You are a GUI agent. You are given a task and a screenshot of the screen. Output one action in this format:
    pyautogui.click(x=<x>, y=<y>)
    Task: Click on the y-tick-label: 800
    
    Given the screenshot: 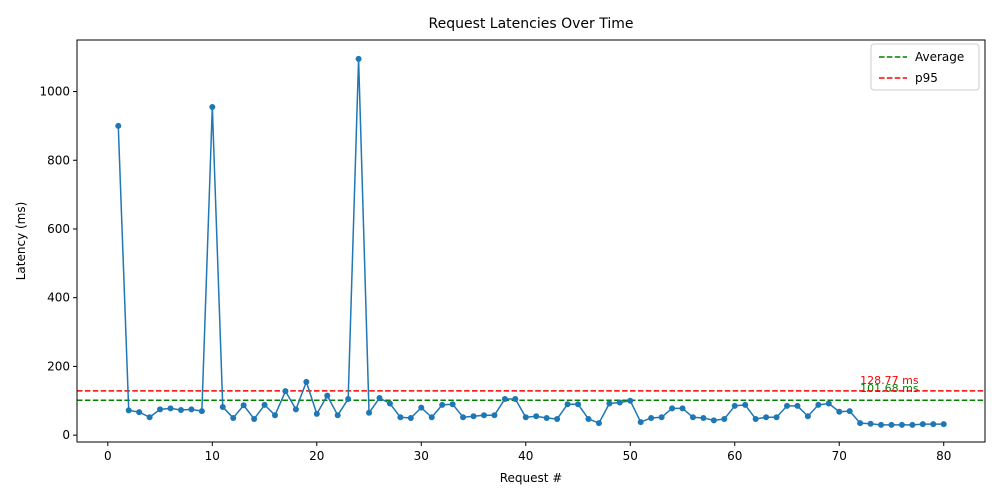 What is the action you would take?
    pyautogui.click(x=58, y=160)
    